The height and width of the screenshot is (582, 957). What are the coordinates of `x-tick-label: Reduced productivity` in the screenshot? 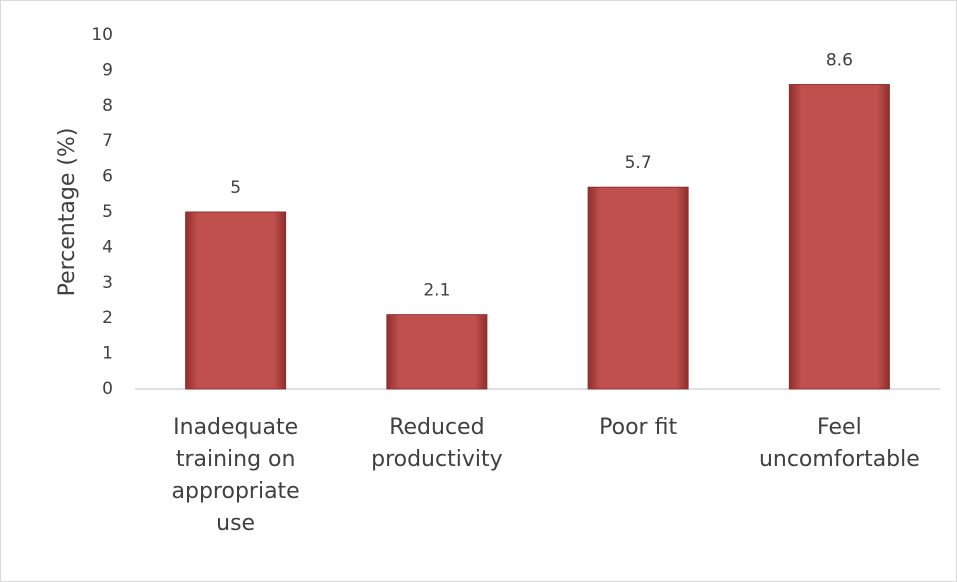 It's located at (437, 443).